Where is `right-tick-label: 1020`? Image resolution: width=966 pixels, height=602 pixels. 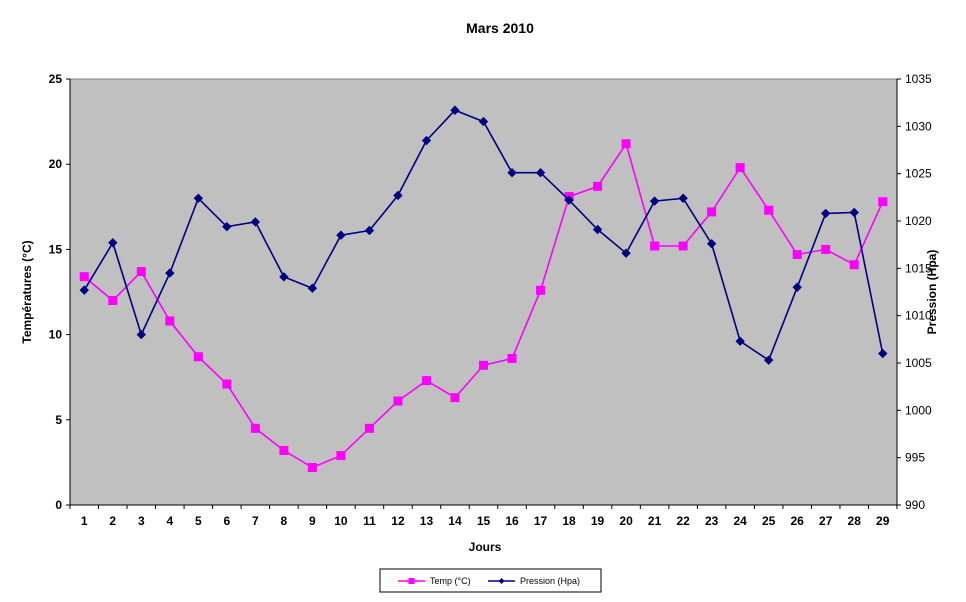 right-tick-label: 1020 is located at coordinates (918, 221).